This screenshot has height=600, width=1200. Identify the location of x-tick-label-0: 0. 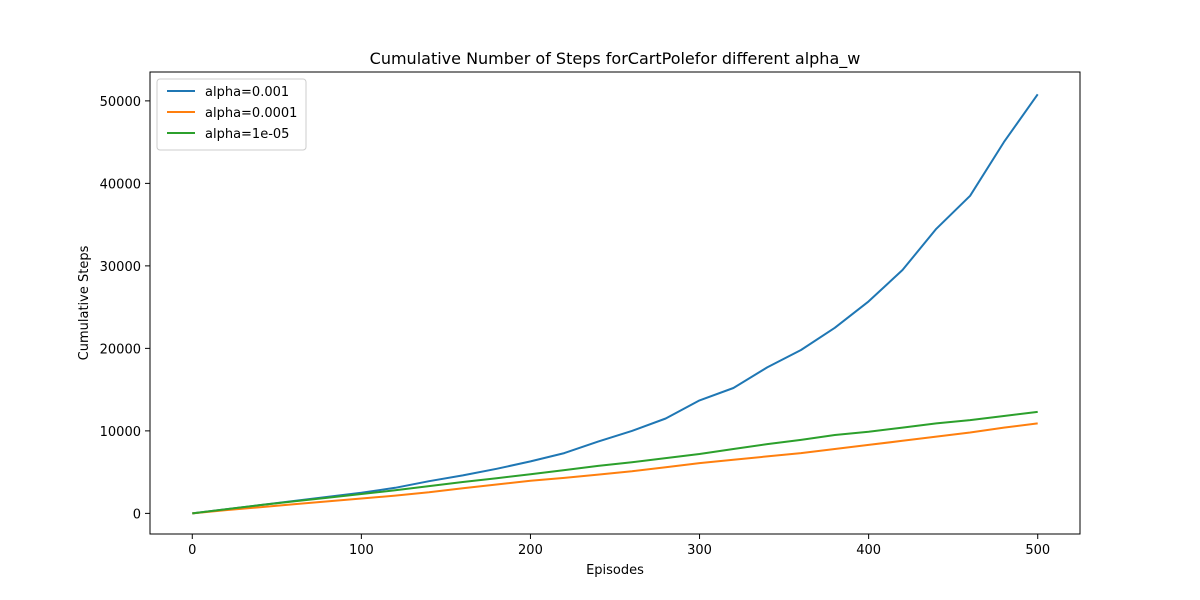
(192, 550).